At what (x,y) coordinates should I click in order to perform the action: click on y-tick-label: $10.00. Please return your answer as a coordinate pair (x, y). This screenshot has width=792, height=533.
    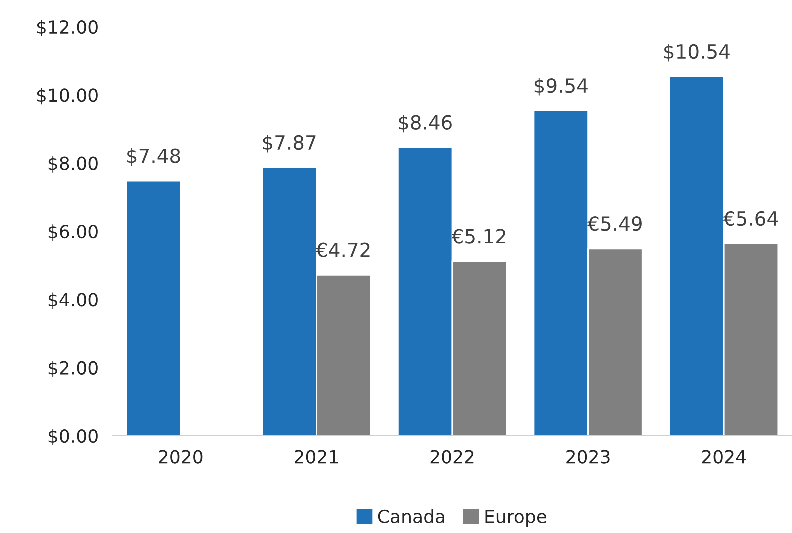
    Looking at the image, I should click on (67, 96).